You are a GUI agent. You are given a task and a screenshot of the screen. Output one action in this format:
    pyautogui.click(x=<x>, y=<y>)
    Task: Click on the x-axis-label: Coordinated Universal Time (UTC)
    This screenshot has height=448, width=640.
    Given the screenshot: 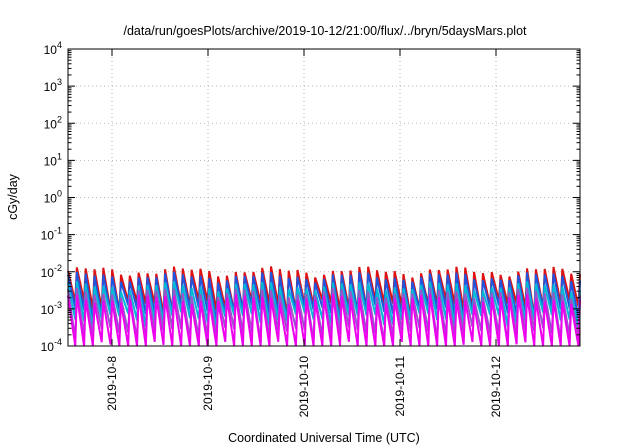 What is the action you would take?
    pyautogui.click(x=324, y=438)
    